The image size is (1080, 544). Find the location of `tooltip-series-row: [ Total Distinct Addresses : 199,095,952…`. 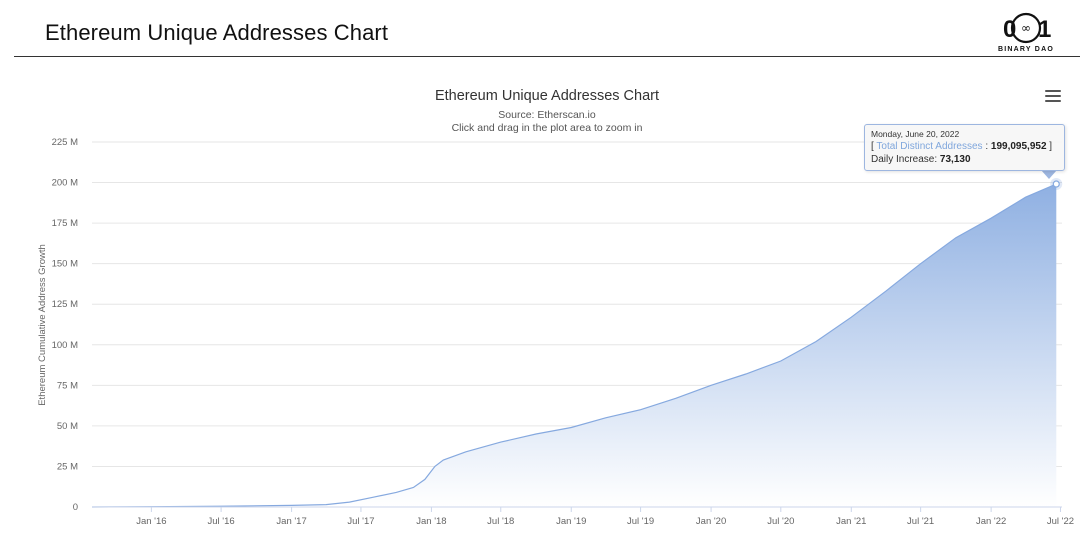

tooltip-series-row: [ Total Distinct Addresses : 199,095,952… is located at coordinates (962, 146).